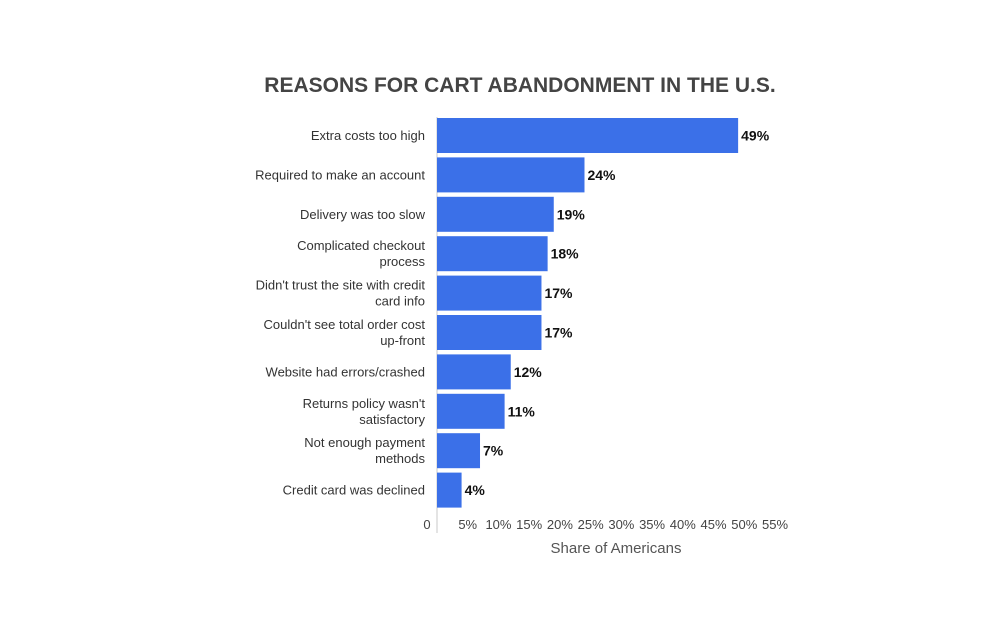  I want to click on category-label-9: Credit card was declined, so click(354, 490).